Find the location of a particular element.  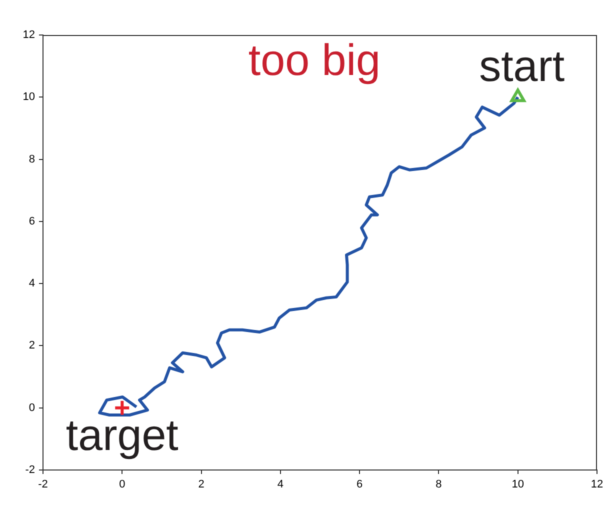

x-tick-label: -2 is located at coordinates (43, 484).